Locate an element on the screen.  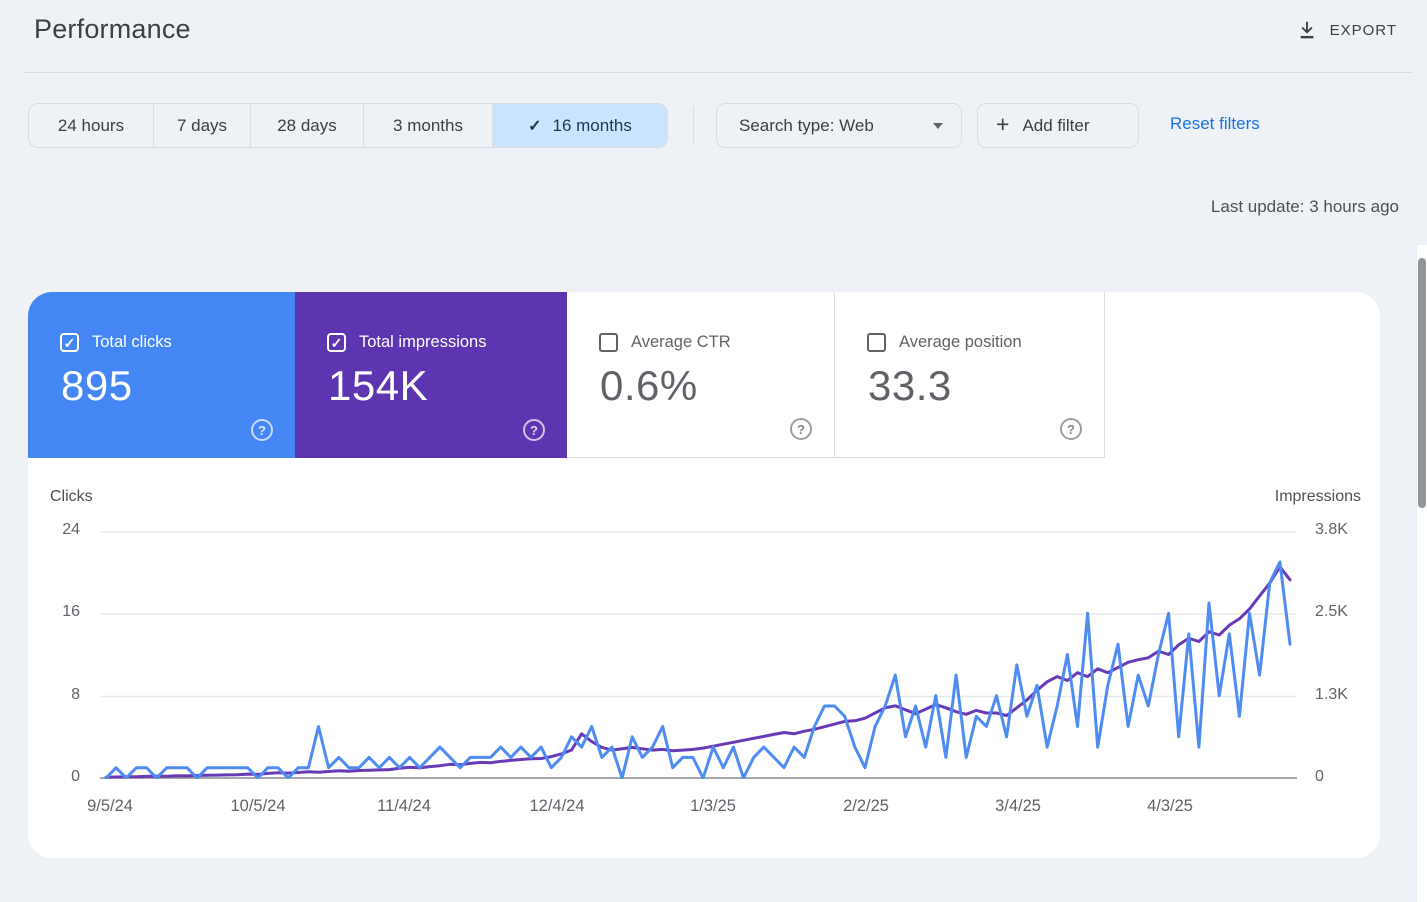
tab-label: 16 months is located at coordinates (592, 125).